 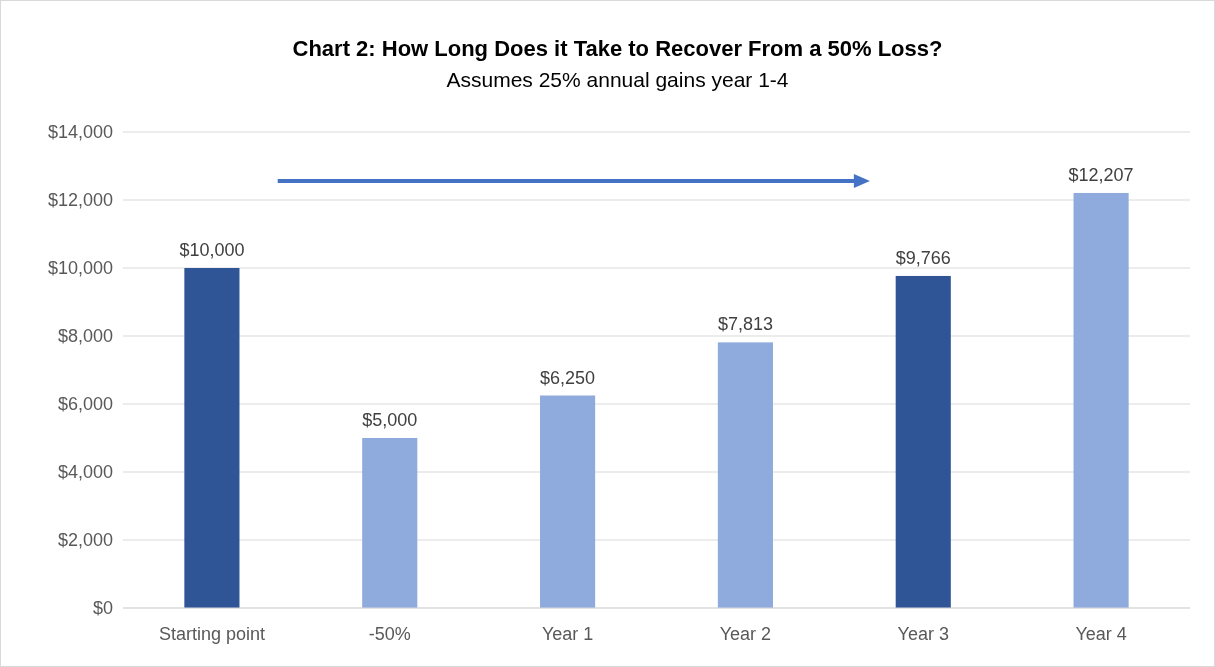 What do you see at coordinates (390, 420) in the screenshot?
I see `data-label: $5,000` at bounding box center [390, 420].